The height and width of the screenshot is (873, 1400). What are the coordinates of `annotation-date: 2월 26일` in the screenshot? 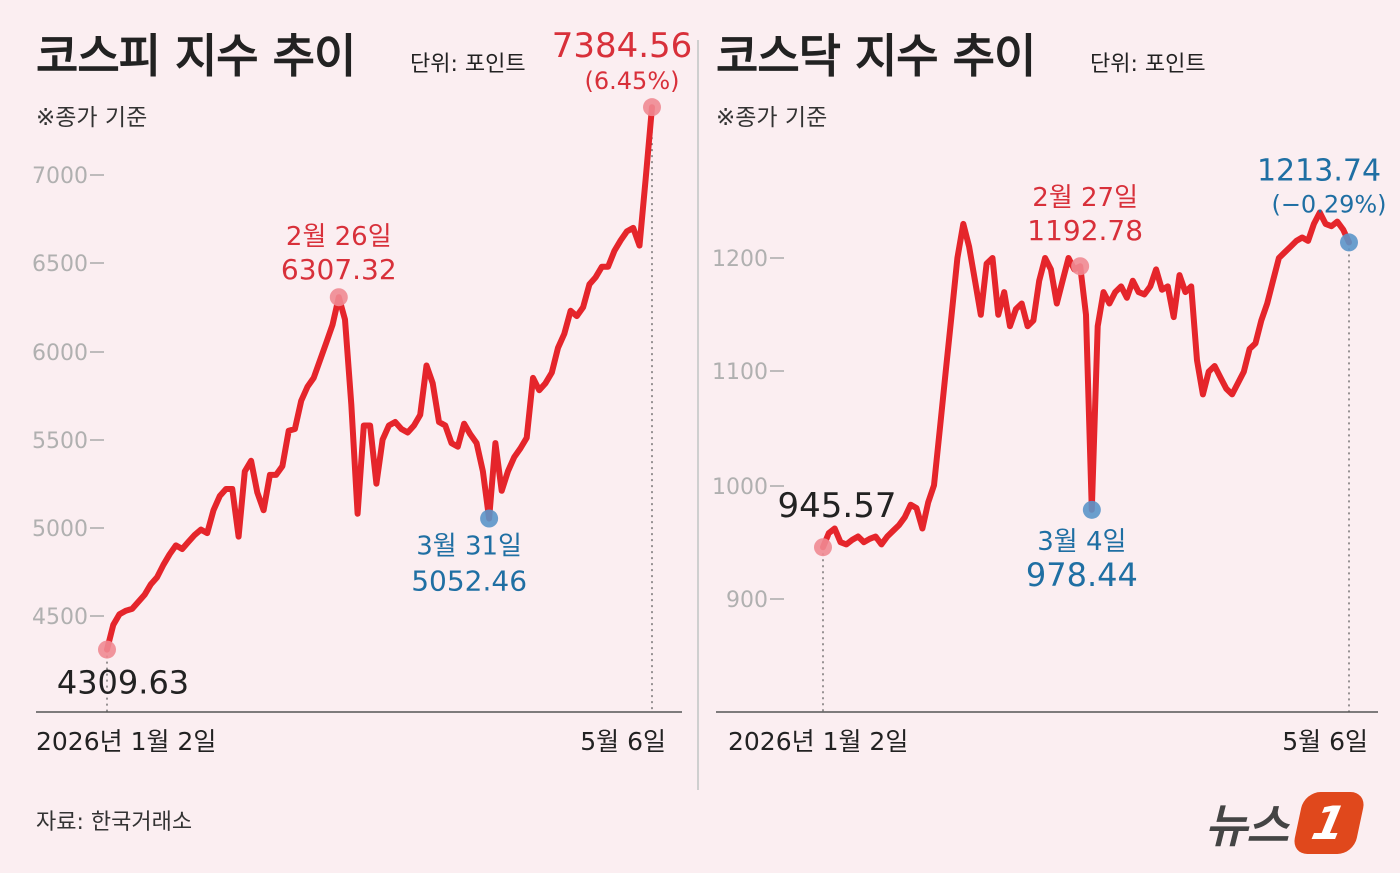 It's located at (339, 237).